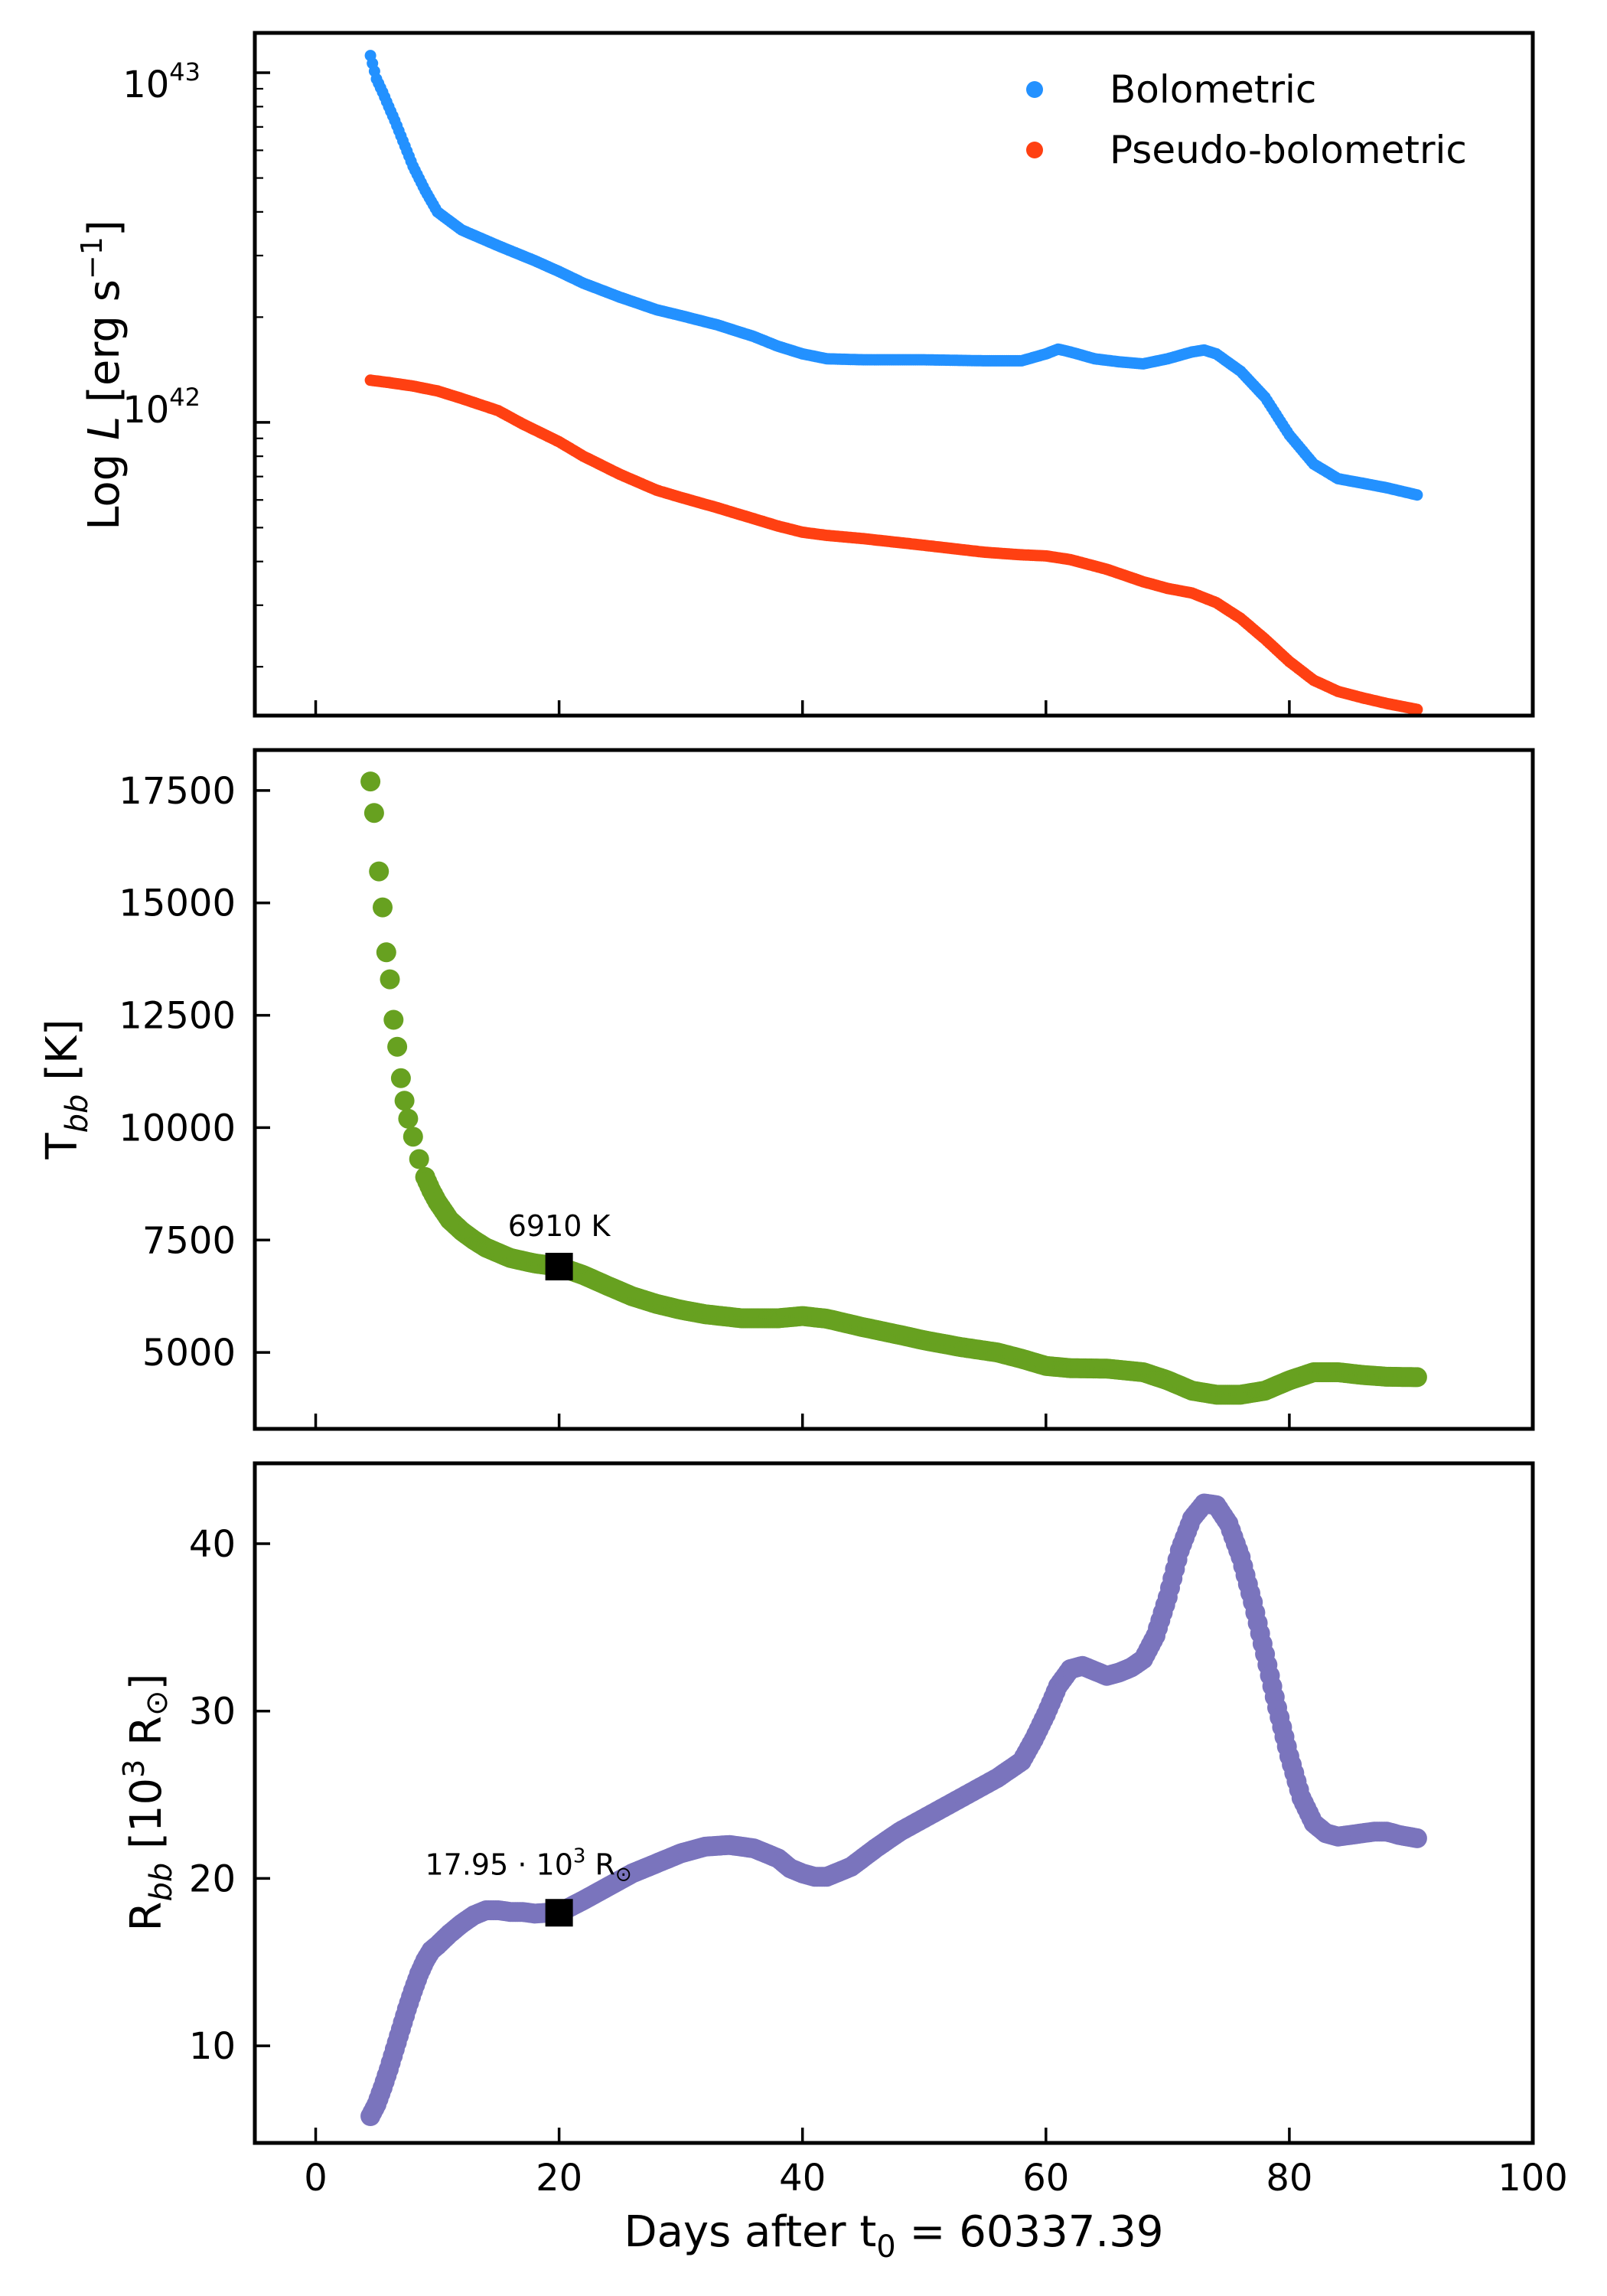 The width and height of the screenshot is (1607, 2296). Describe the element at coordinates (1288, 150) in the screenshot. I see `legend-label-pseudo-bolometric: Pseudo-bolometric` at that location.